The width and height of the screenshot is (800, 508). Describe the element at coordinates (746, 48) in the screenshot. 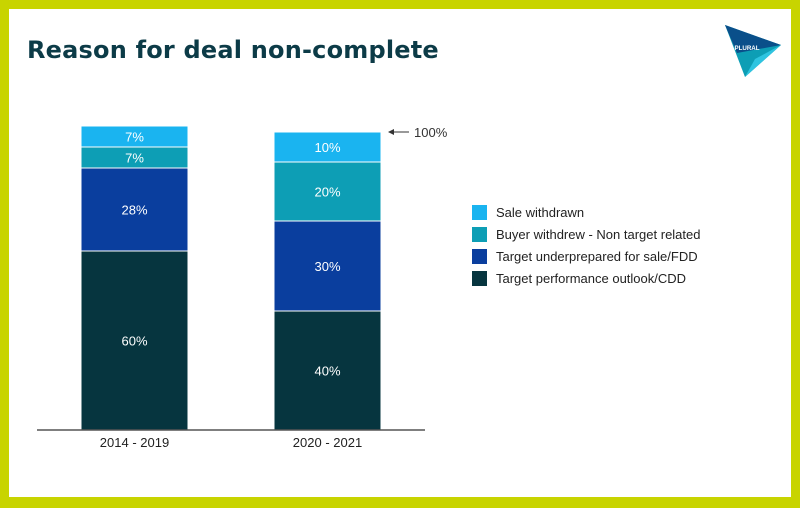

I see `svg-text: PLURAL` at that location.